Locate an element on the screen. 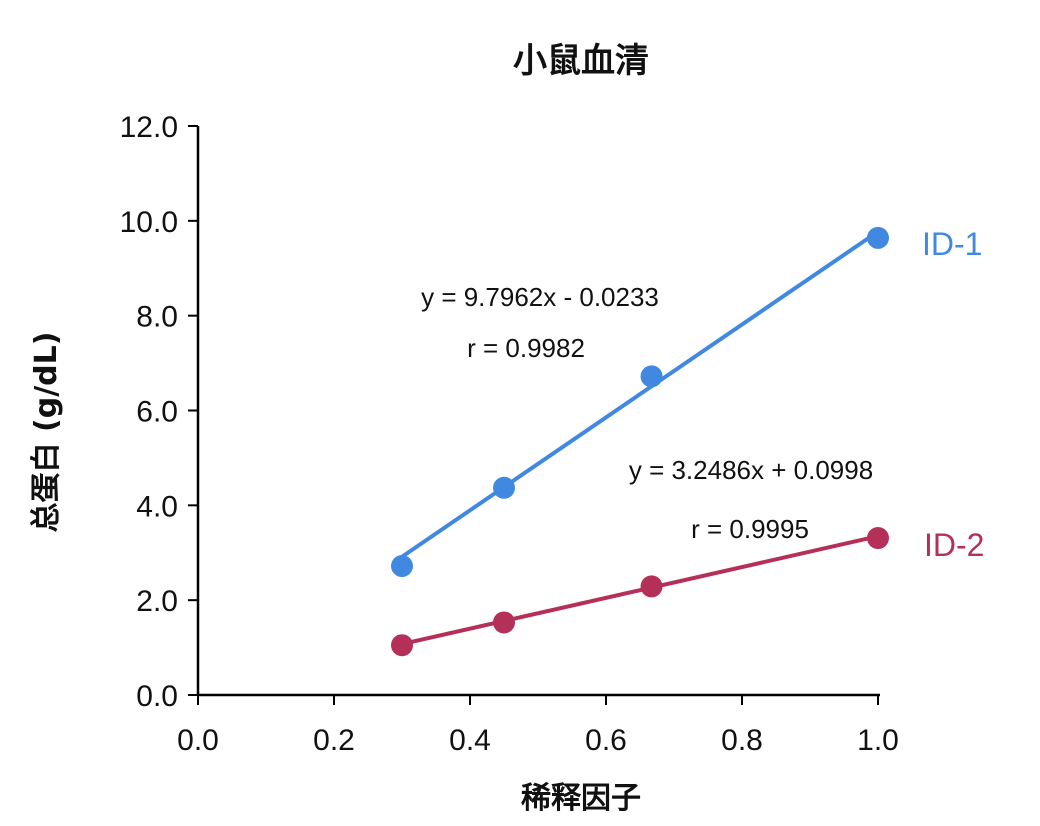 The width and height of the screenshot is (1040, 826). r-value-id-2: r = 0.9995 is located at coordinates (750, 529).